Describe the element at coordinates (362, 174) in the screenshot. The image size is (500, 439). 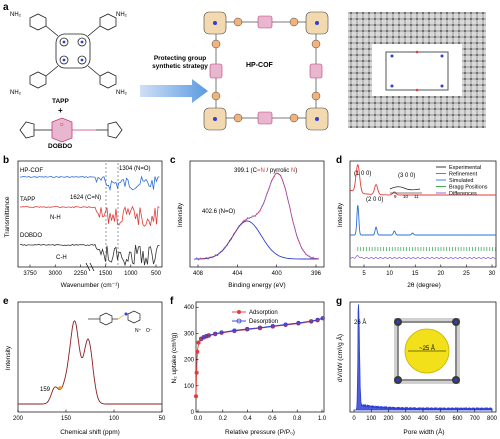
I see `xrd-peak-100: (1 0 0)` at that location.